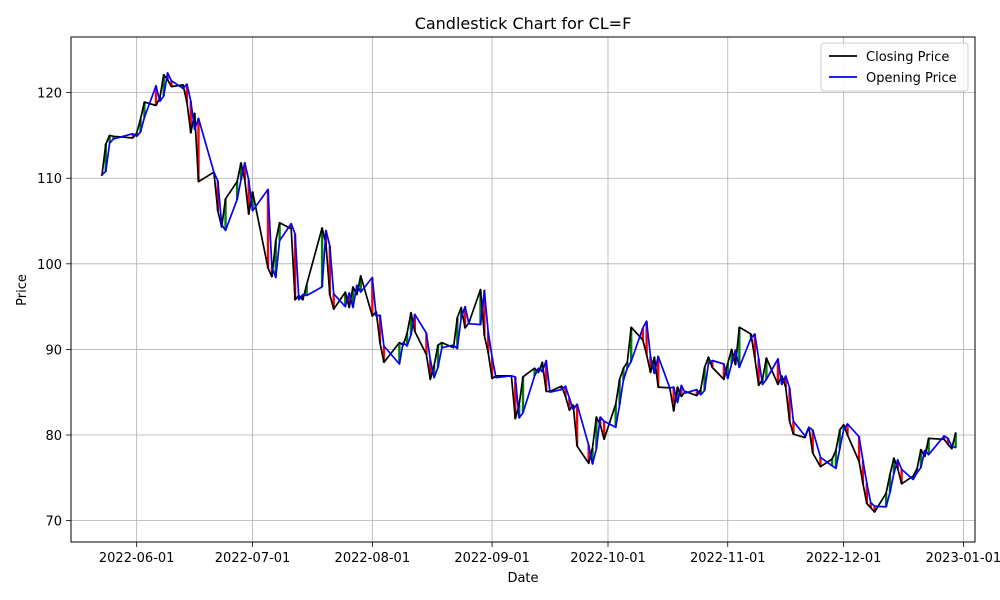  I want to click on y-tick-label: 80, so click(53, 436).